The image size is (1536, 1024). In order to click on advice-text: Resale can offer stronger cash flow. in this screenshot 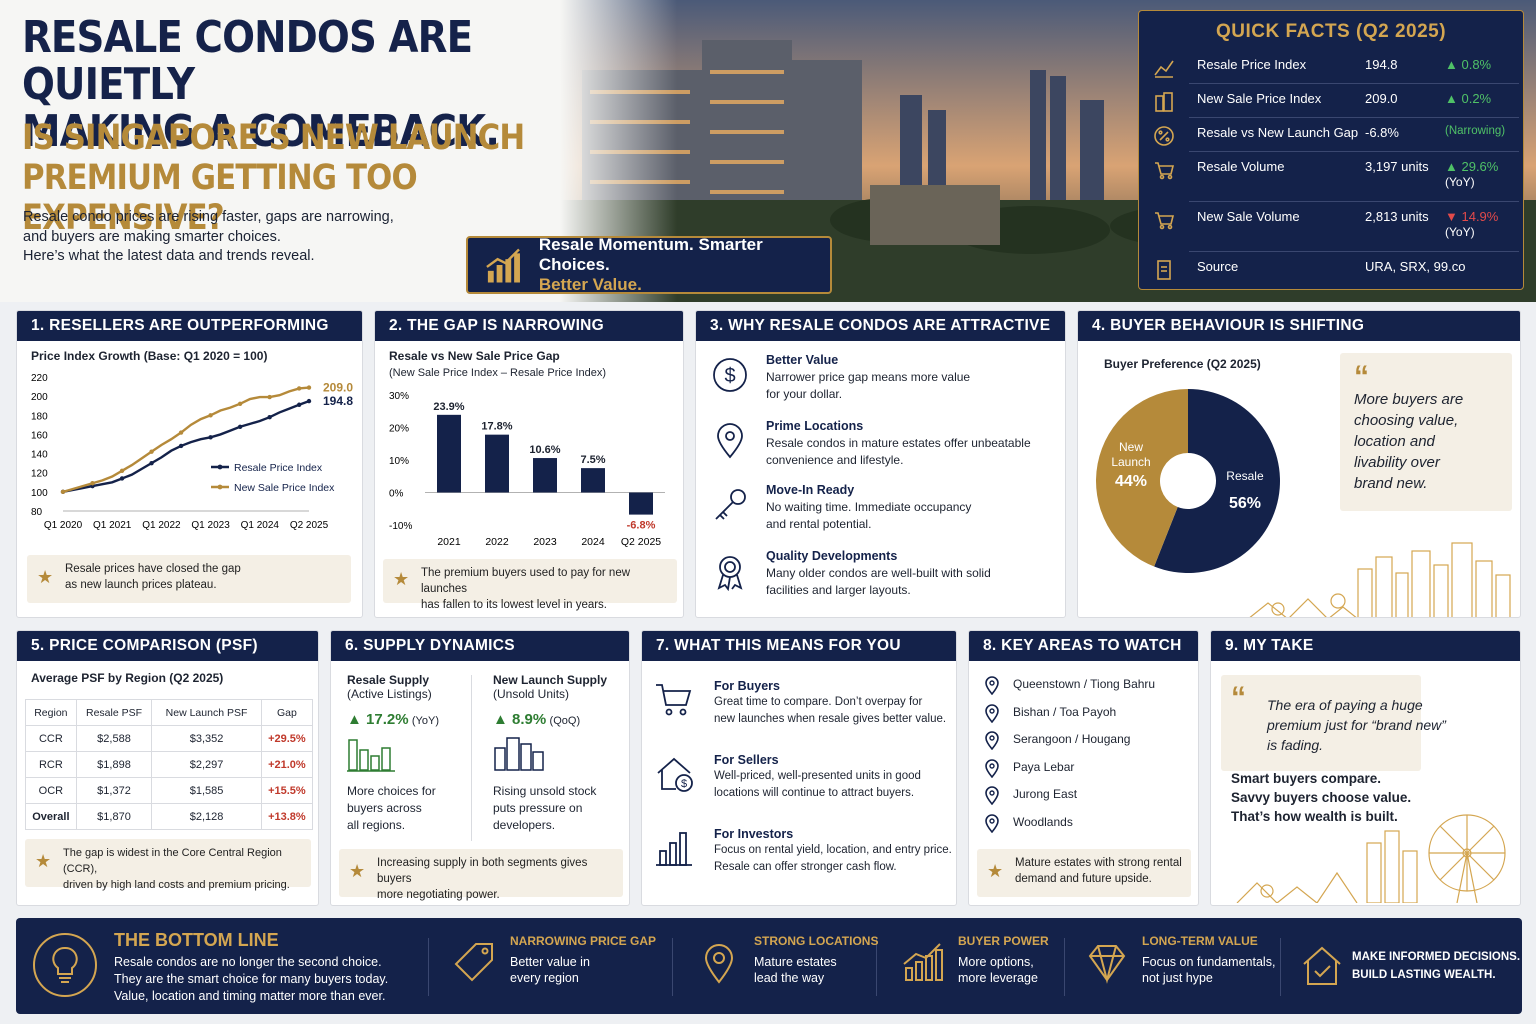, I will do `click(805, 867)`.